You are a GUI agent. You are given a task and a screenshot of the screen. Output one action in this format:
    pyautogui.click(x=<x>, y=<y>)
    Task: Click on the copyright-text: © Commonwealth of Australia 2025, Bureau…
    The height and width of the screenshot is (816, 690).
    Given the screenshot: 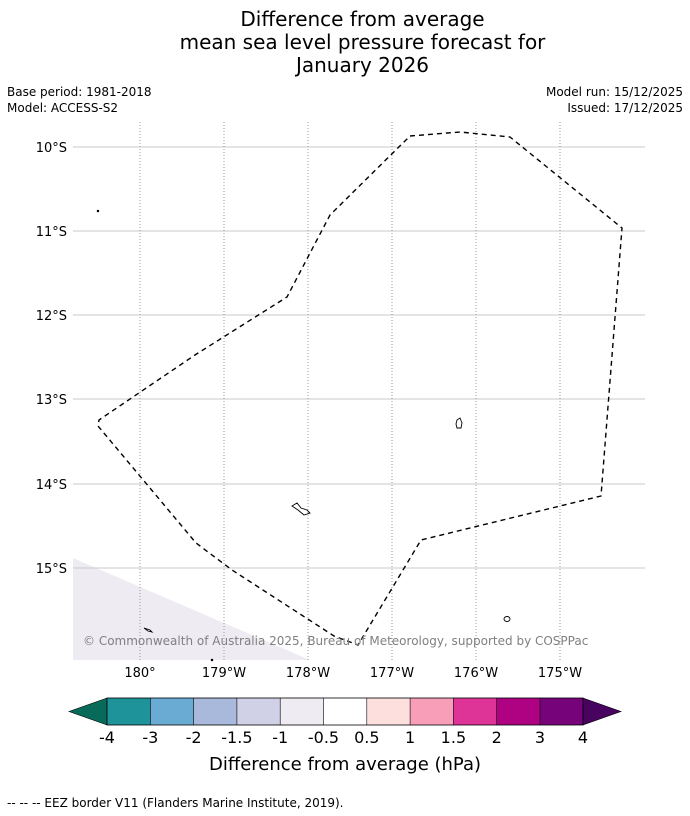 What is the action you would take?
    pyautogui.click(x=335, y=641)
    